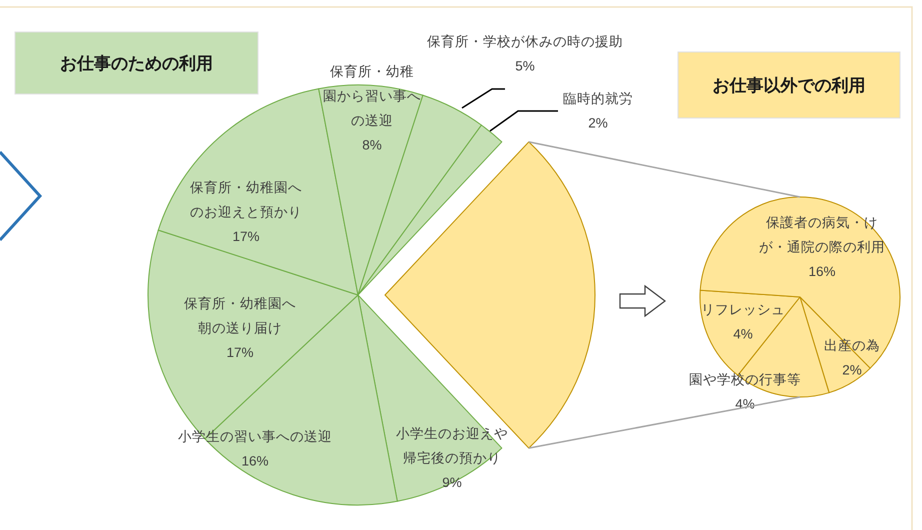 Image resolution: width=922 pixels, height=530 pixels. Describe the element at coordinates (525, 41) in the screenshot. I see `slice-label: 保育所・学校が休みの時の援助` at that location.